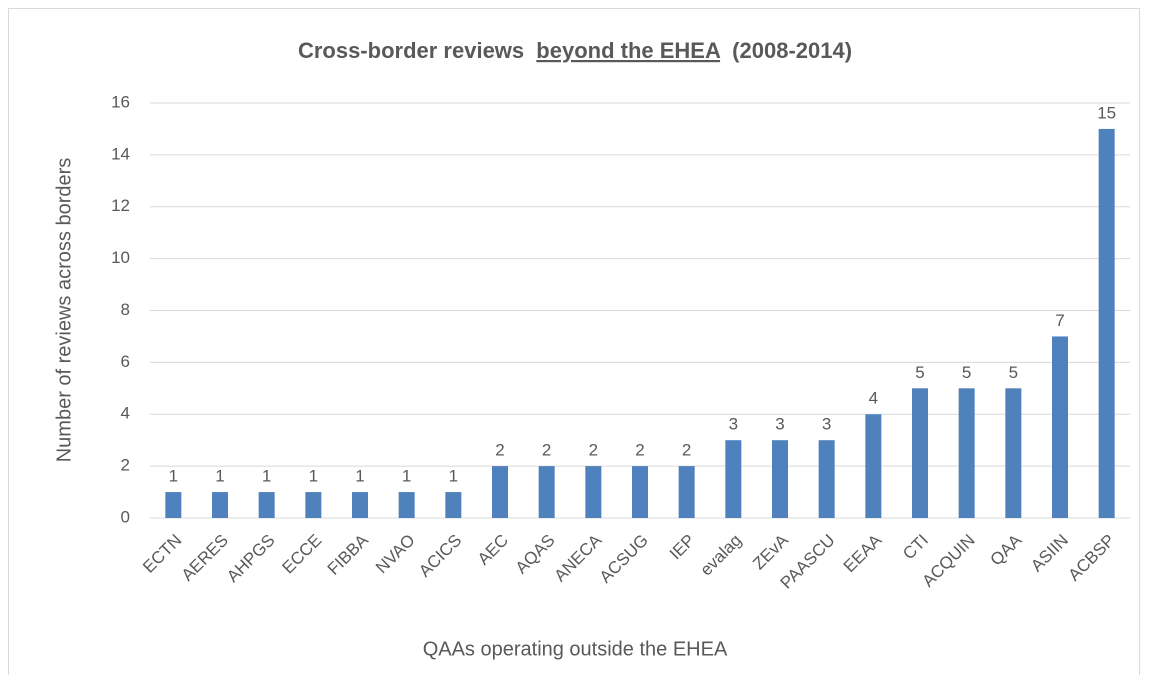 The height and width of the screenshot is (675, 1151). I want to click on y-tick-label: 0, so click(125, 516).